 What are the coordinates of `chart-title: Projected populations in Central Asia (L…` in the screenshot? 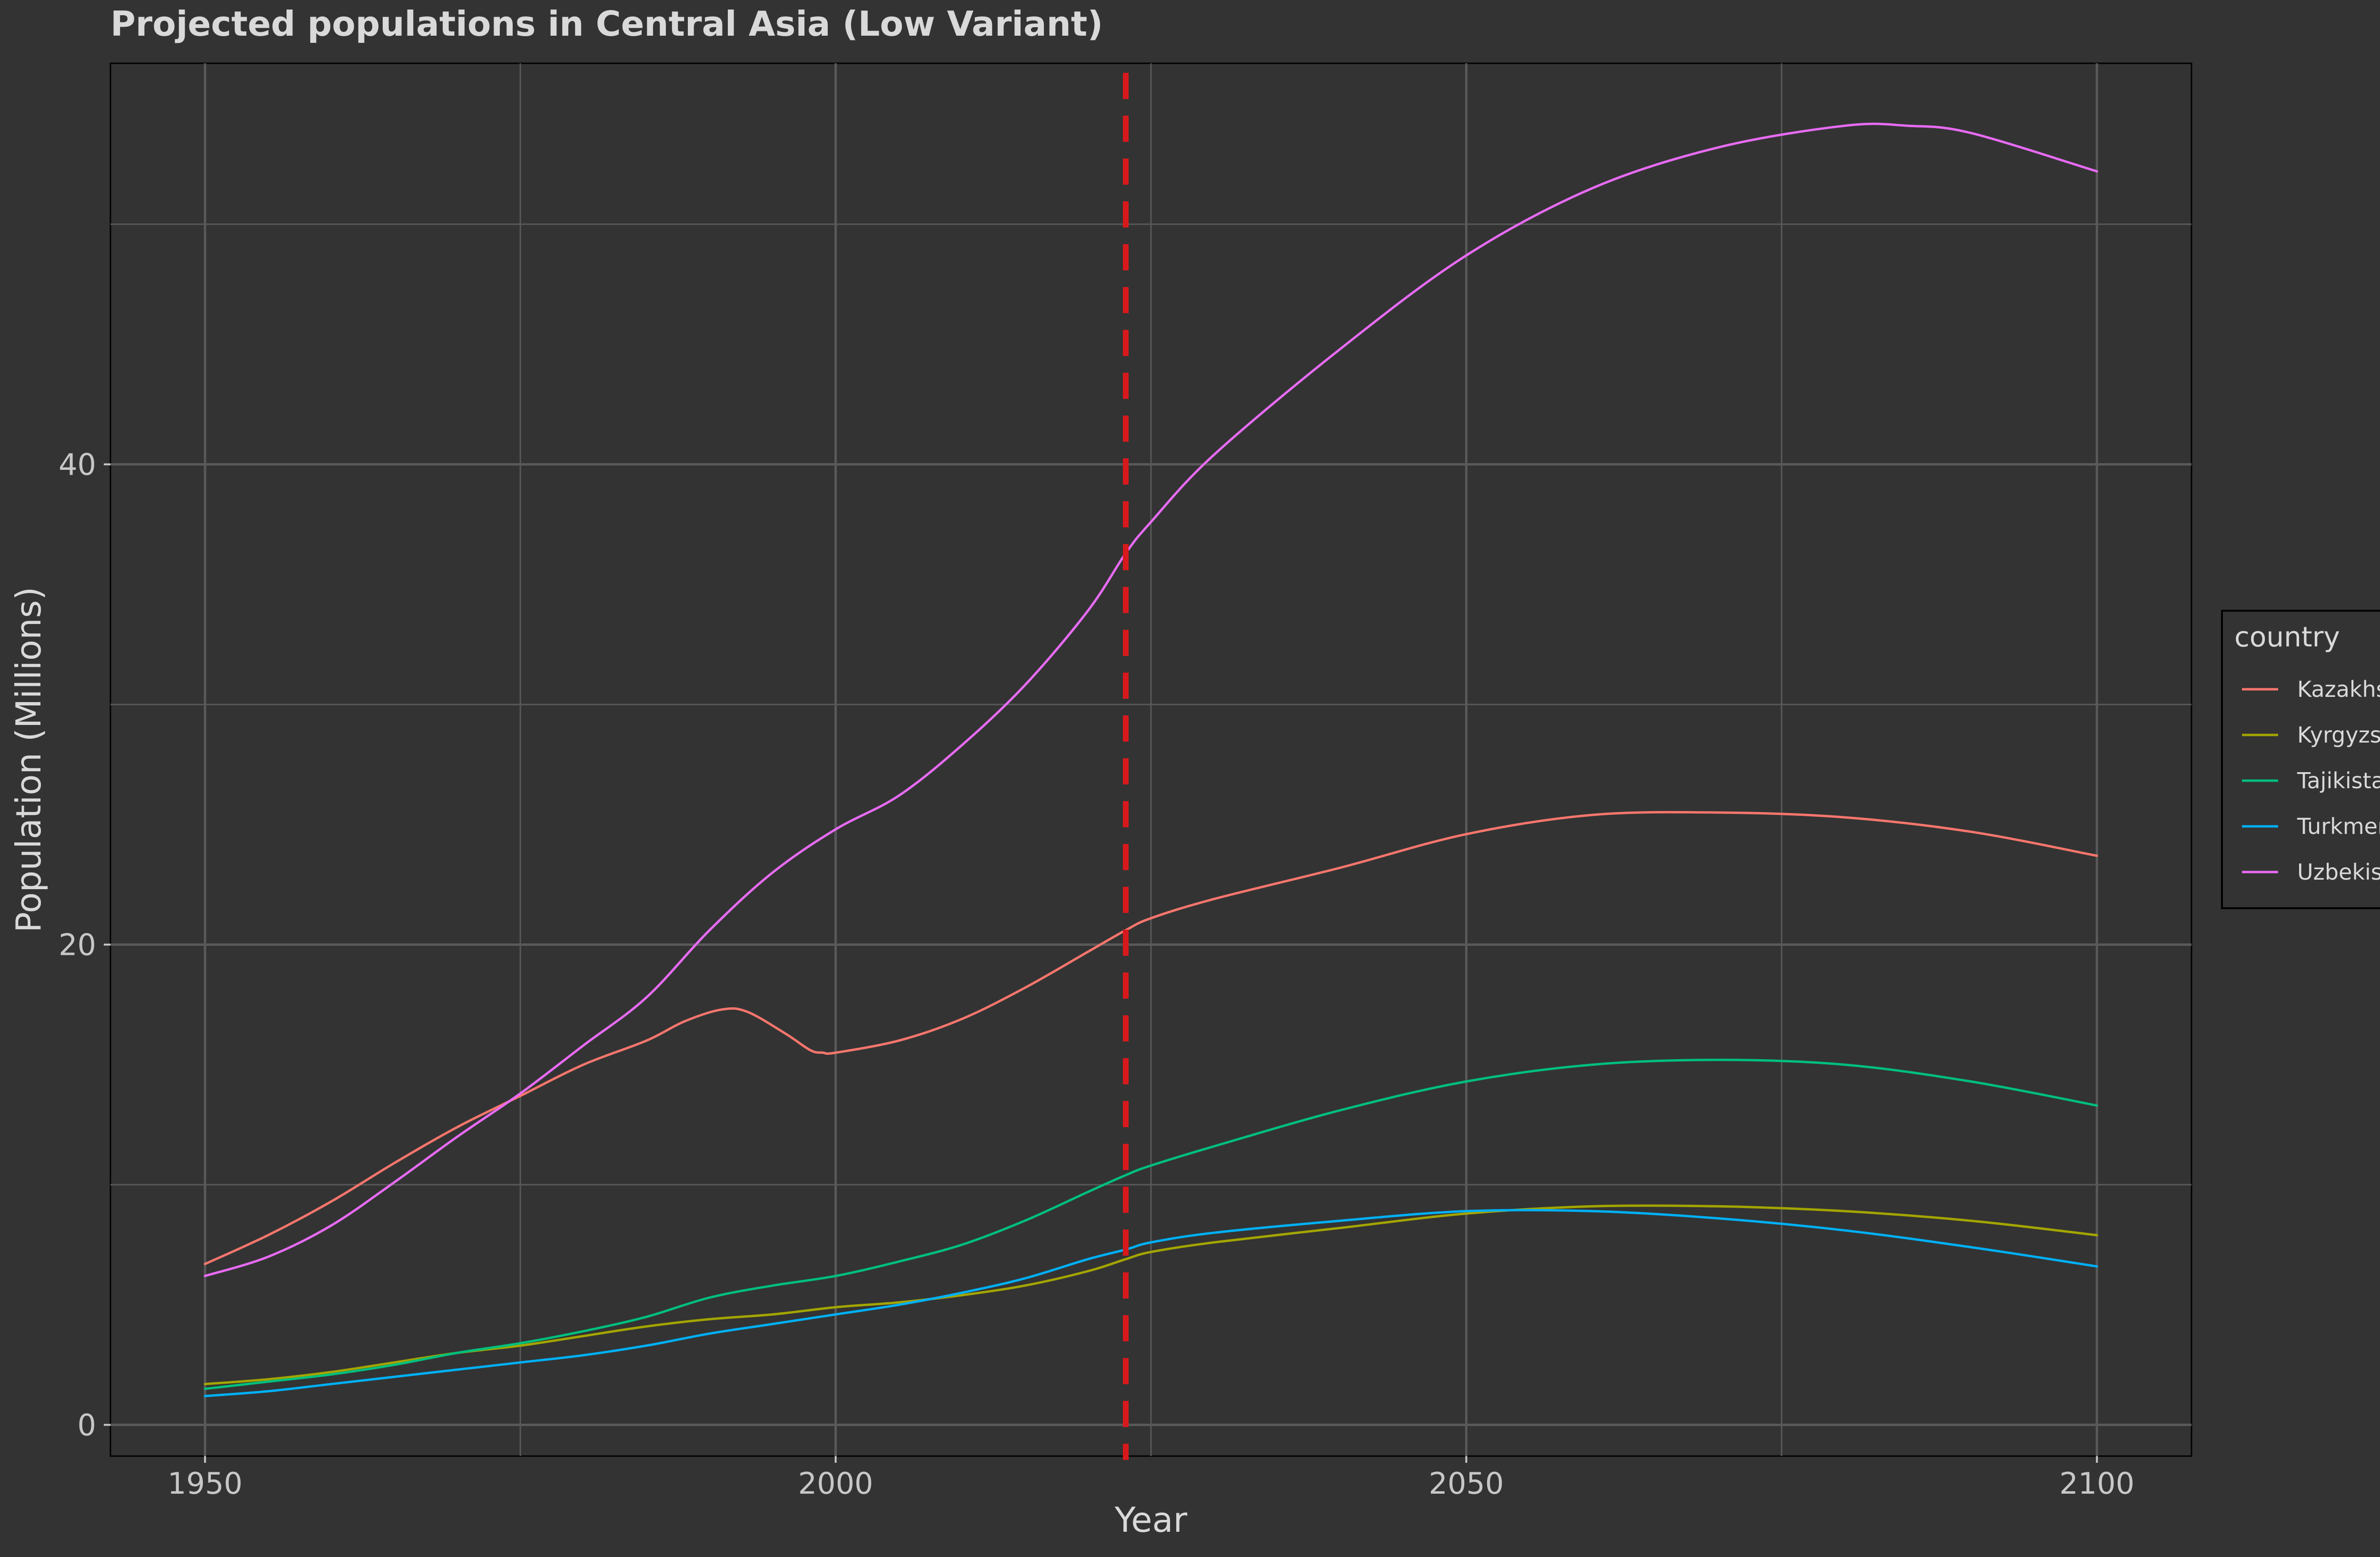 It's located at (606, 24).